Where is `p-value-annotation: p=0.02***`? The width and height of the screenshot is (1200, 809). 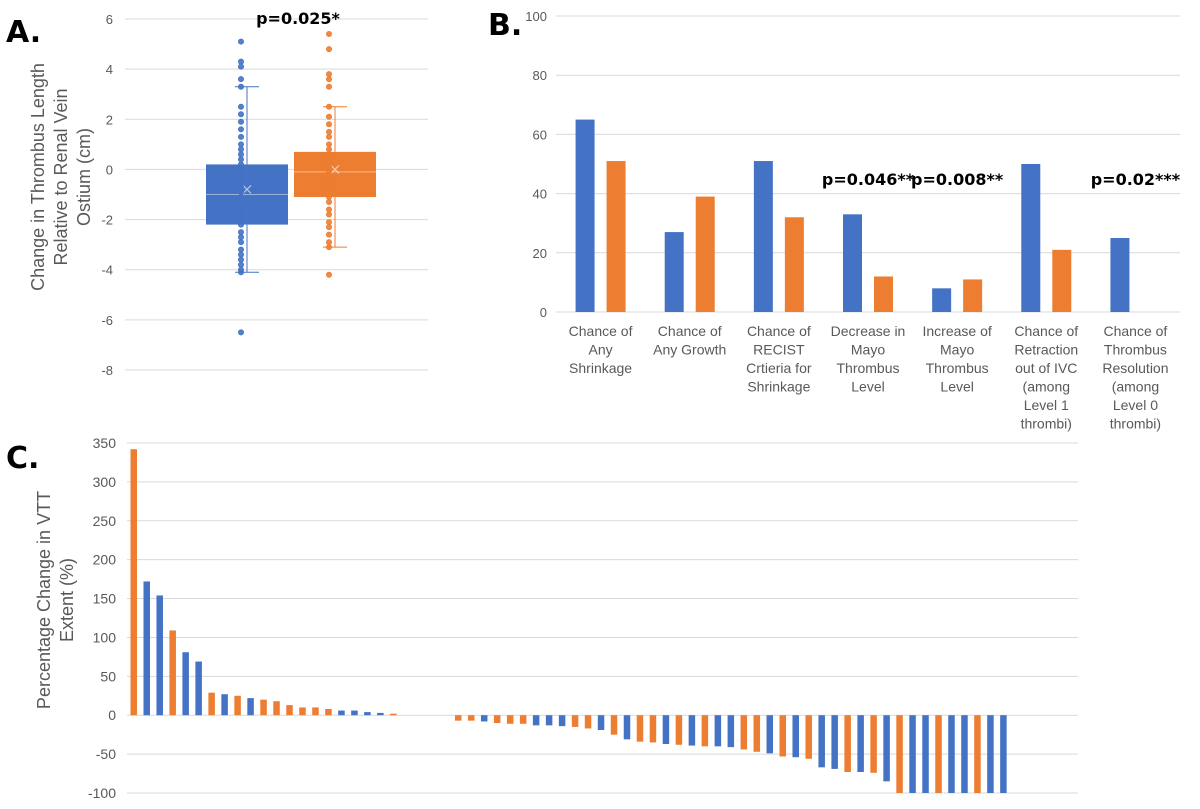
p-value-annotation: p=0.02*** is located at coordinates (1136, 179).